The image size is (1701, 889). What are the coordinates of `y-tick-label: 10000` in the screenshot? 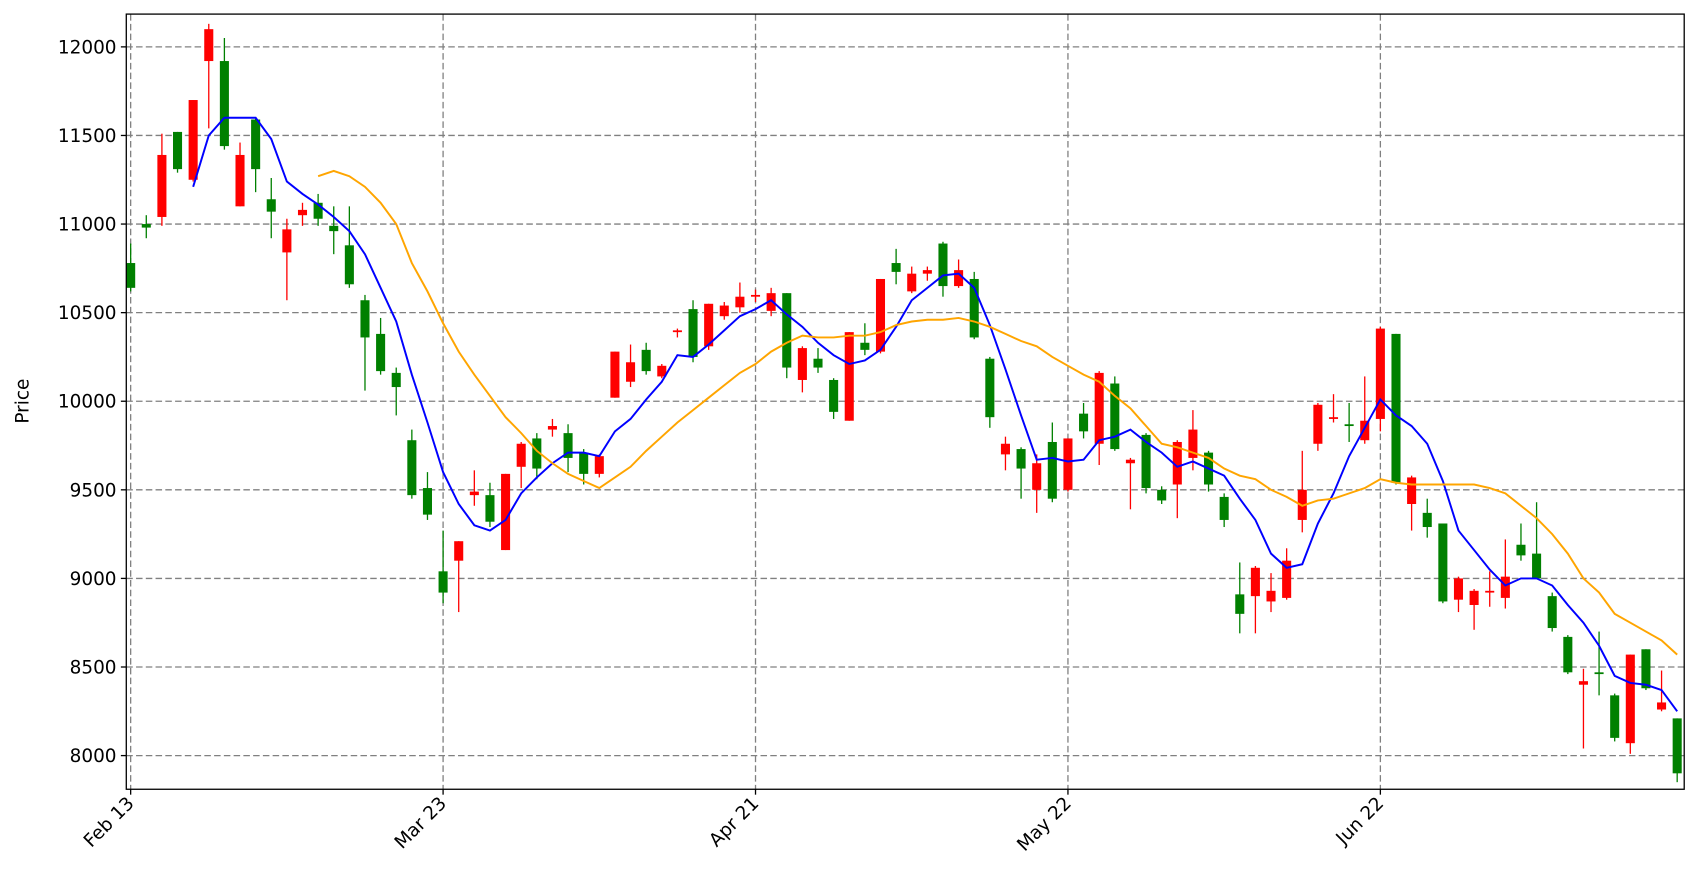 It's located at (87, 402).